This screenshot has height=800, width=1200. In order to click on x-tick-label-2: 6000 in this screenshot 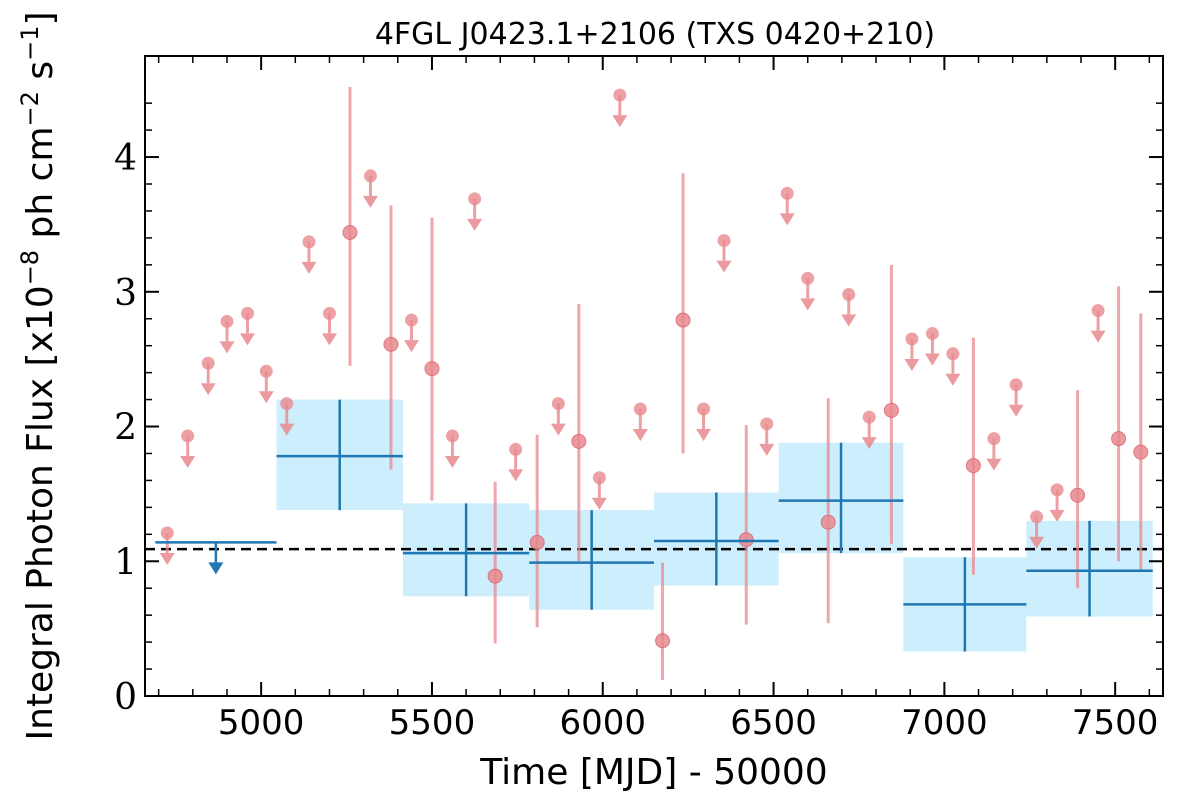, I will do `click(602, 723)`.